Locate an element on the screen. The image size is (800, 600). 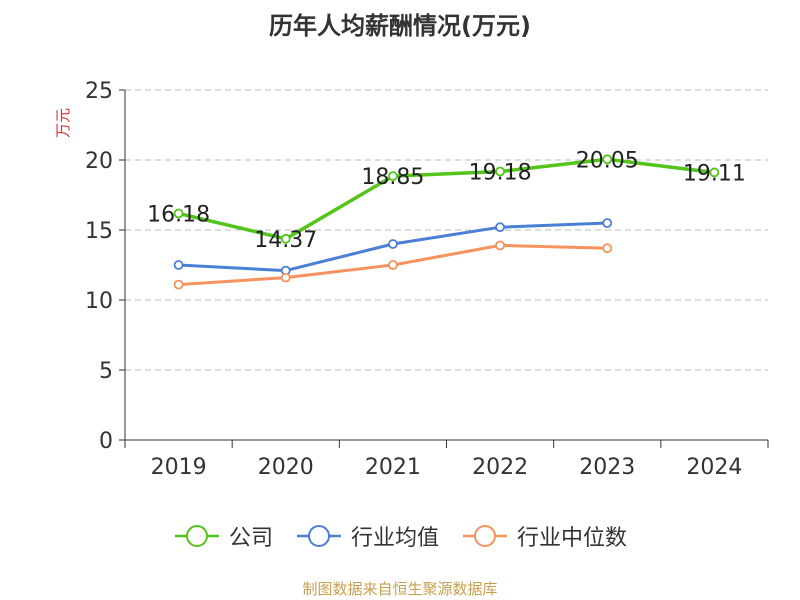
x-tick-label: 2024 is located at coordinates (714, 467).